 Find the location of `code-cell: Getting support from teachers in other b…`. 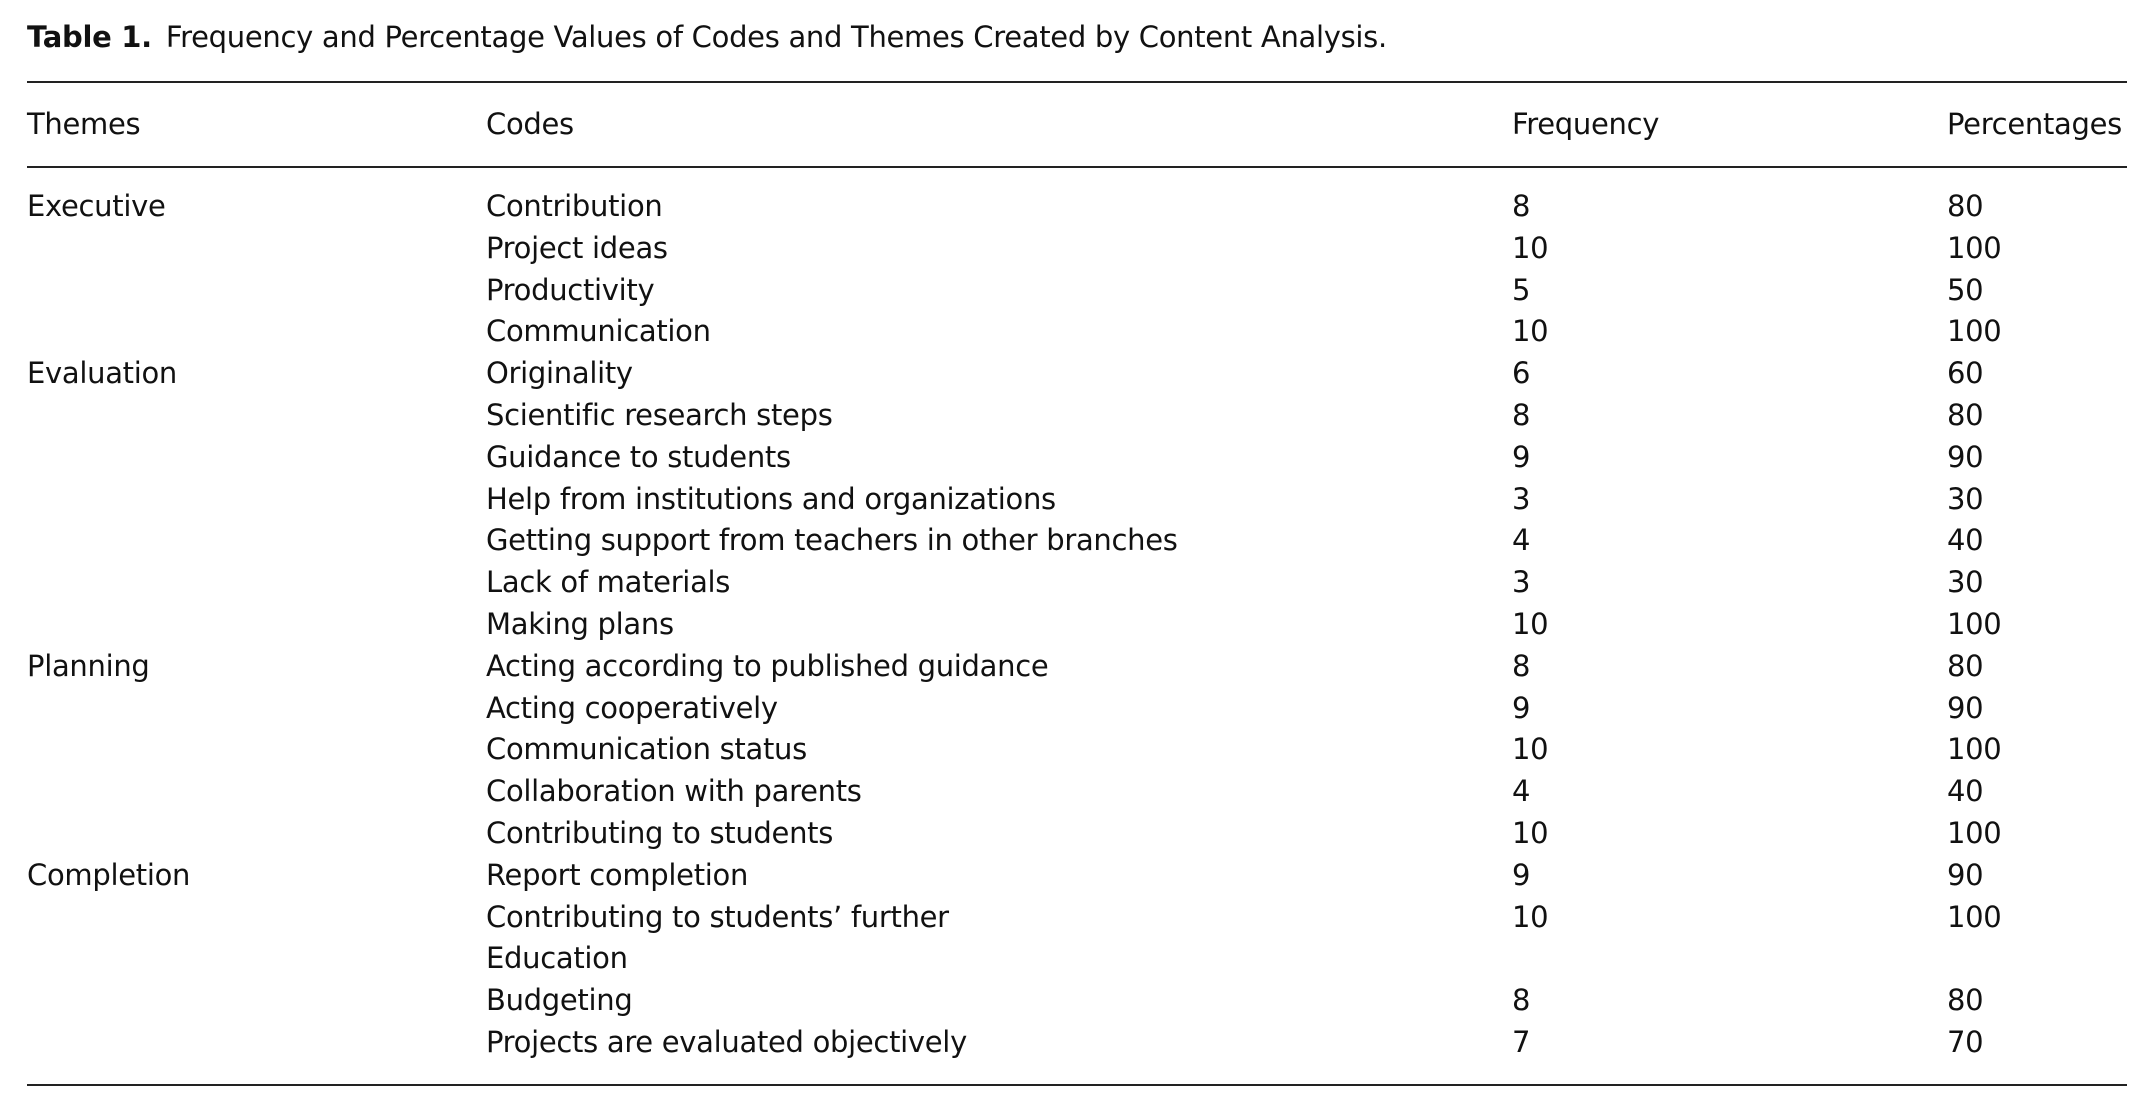

code-cell: Getting support from teachers in other b… is located at coordinates (832, 540).